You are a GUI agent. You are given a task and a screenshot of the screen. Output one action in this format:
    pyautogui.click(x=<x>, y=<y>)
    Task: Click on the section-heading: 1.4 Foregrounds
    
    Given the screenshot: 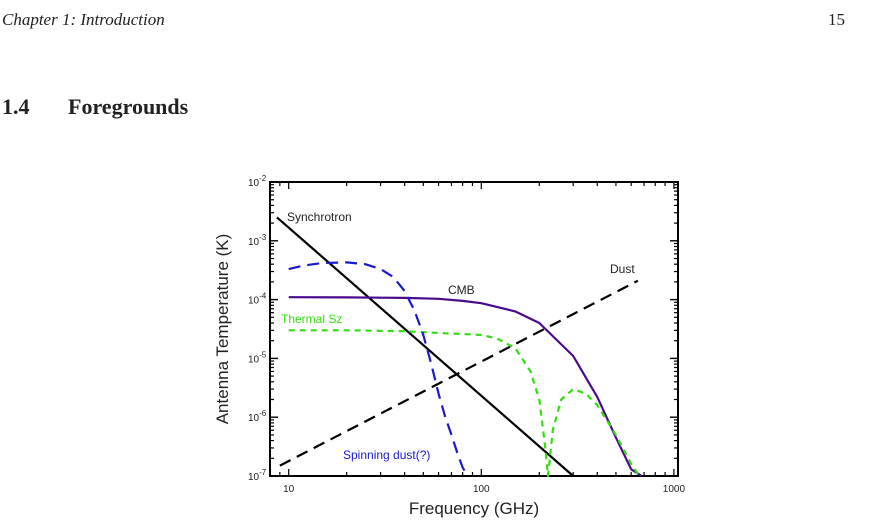 What is the action you would take?
    pyautogui.click(x=95, y=107)
    